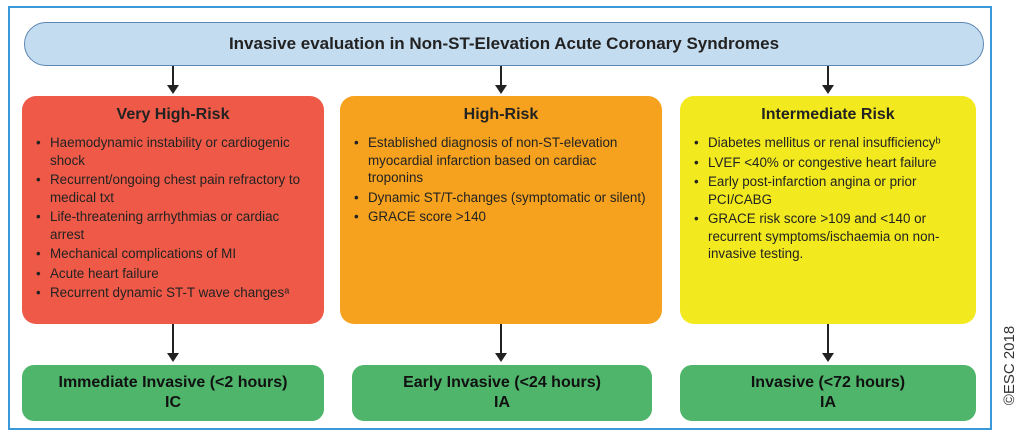 This screenshot has height=438, width=1023. I want to click on arrow-title-to-high, so click(501, 80).